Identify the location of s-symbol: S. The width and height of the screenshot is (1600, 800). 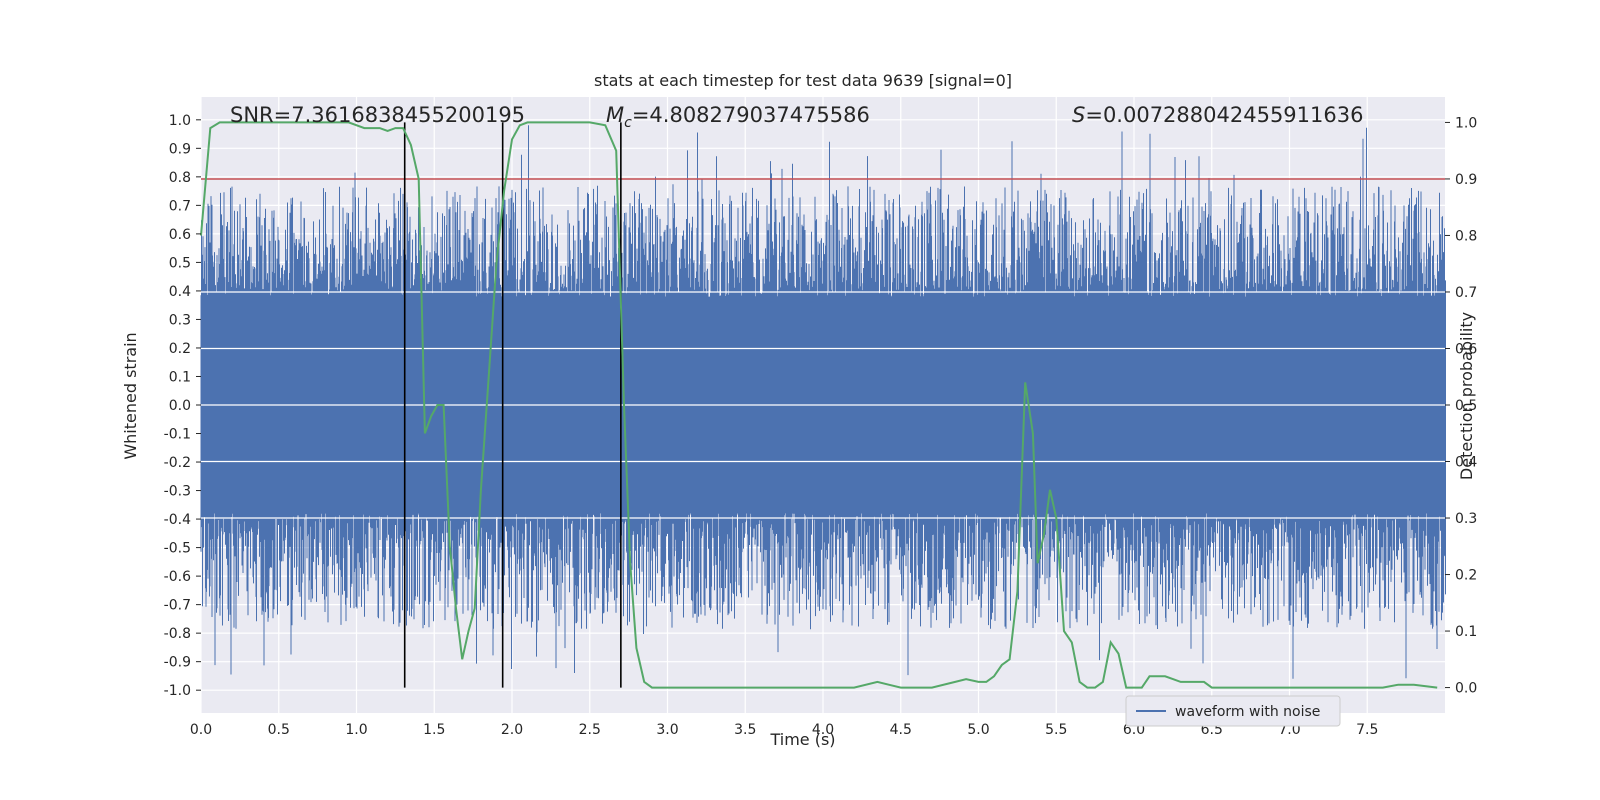
(1078, 115).